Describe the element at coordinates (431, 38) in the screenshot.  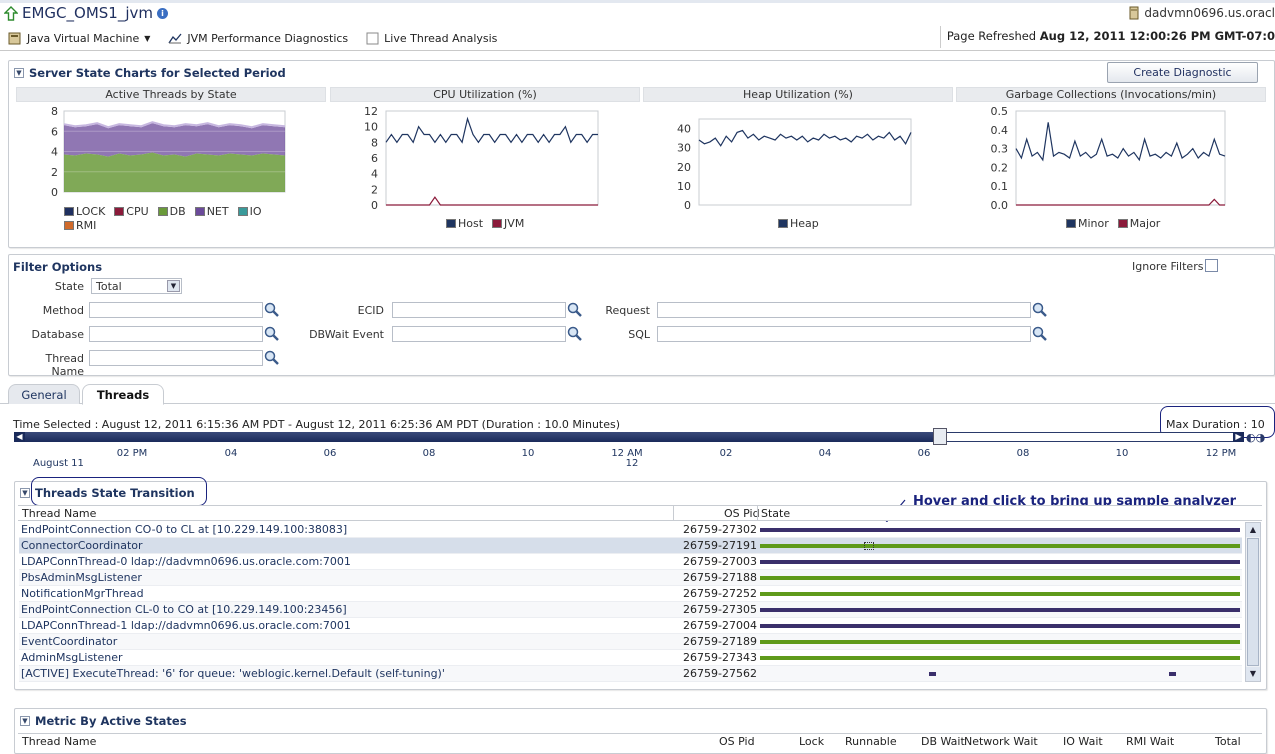
I see `live-thread-link: Live Thread Analysis` at that location.